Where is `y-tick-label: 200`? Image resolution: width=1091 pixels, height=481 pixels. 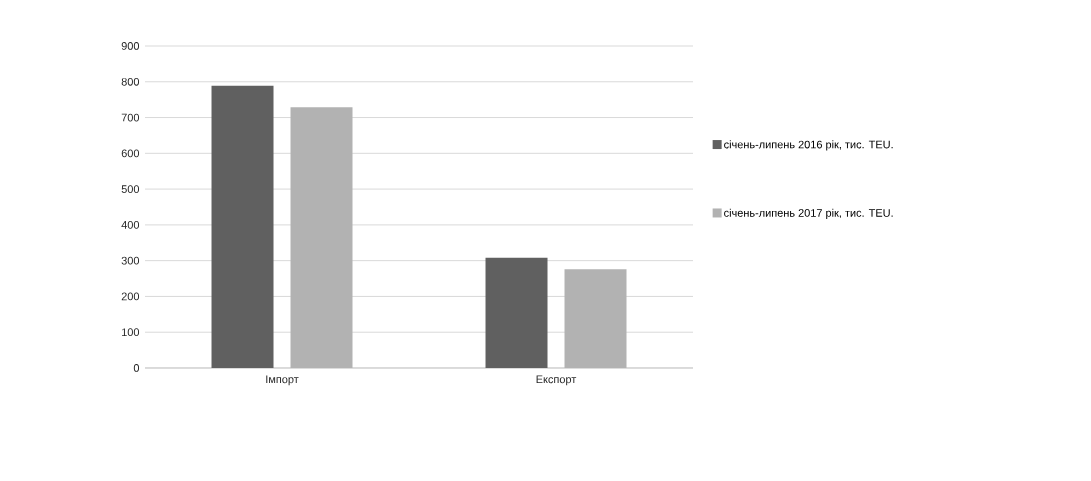 y-tick-label: 200 is located at coordinates (130, 296).